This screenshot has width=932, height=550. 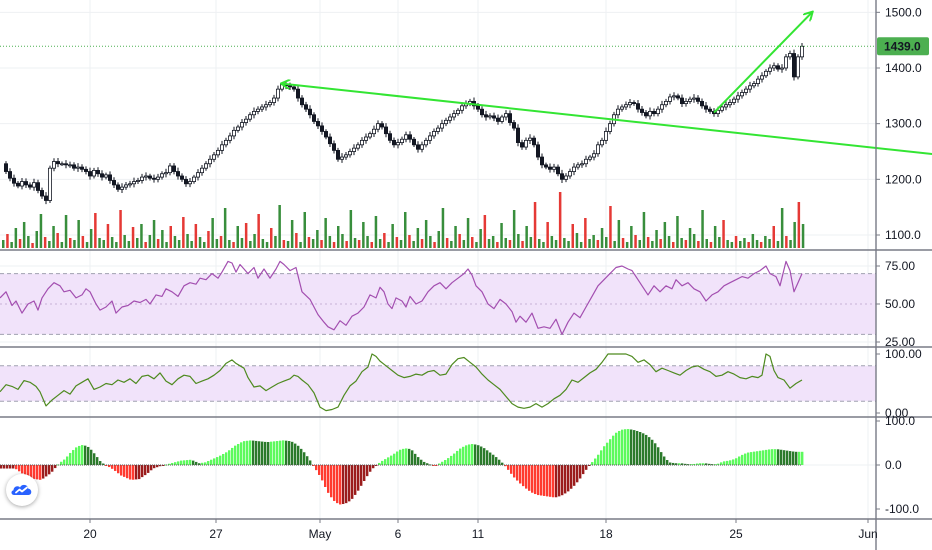 What do you see at coordinates (402, 467) in the screenshot?
I see `oscillator-panel` at bounding box center [402, 467].